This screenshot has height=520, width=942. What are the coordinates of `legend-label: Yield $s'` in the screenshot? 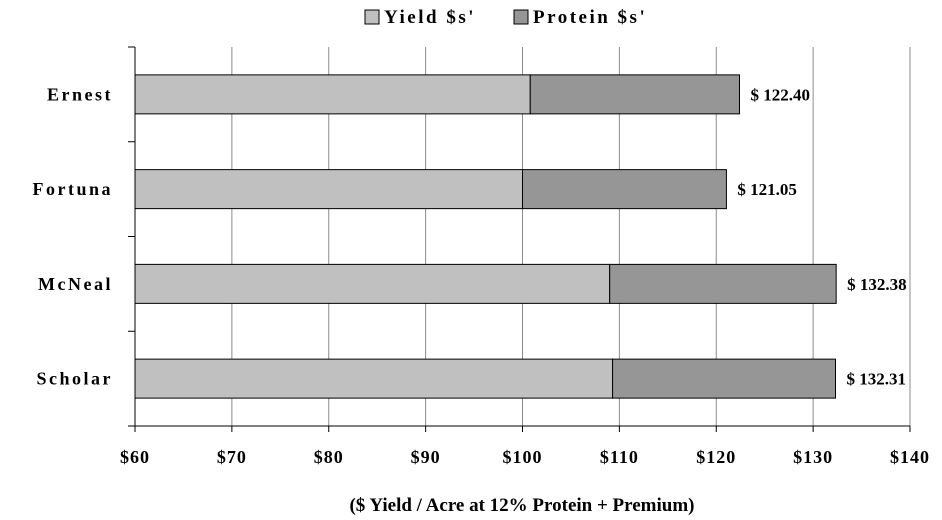 It's located at (430, 17).